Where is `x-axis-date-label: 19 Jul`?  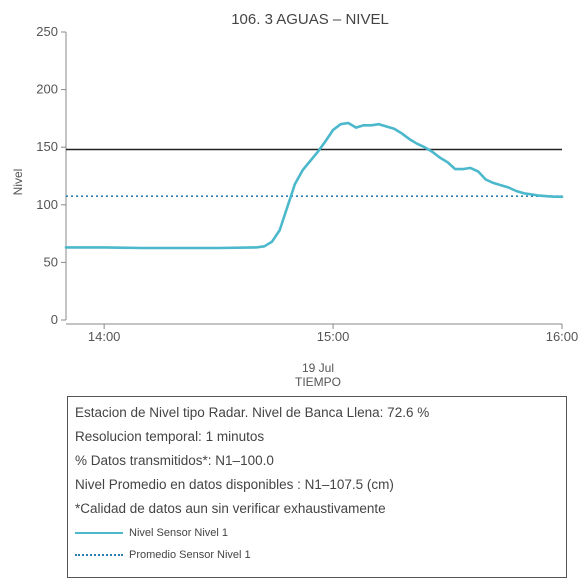 x-axis-date-label: 19 Jul is located at coordinates (318, 368).